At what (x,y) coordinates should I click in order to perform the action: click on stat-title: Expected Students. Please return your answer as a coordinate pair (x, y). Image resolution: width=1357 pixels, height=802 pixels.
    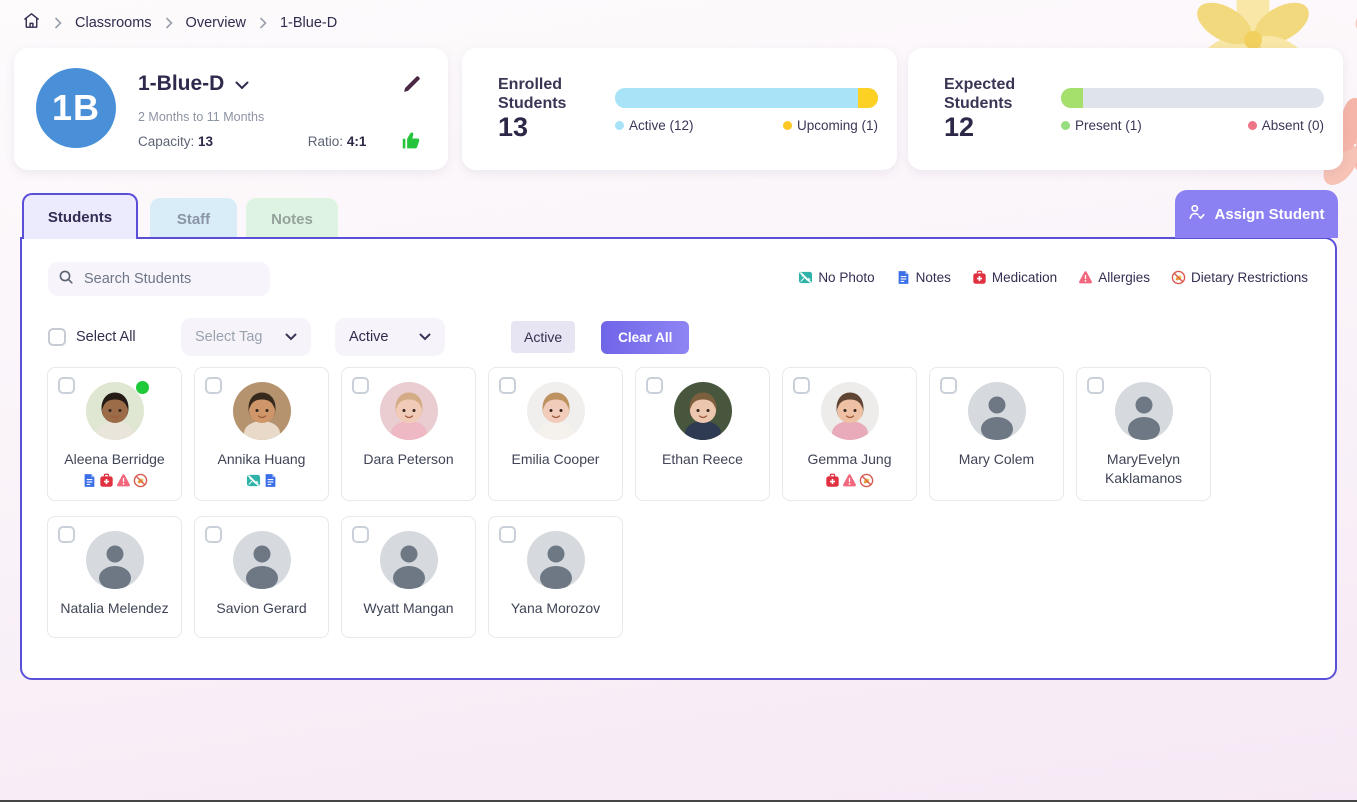
    Looking at the image, I should click on (980, 94).